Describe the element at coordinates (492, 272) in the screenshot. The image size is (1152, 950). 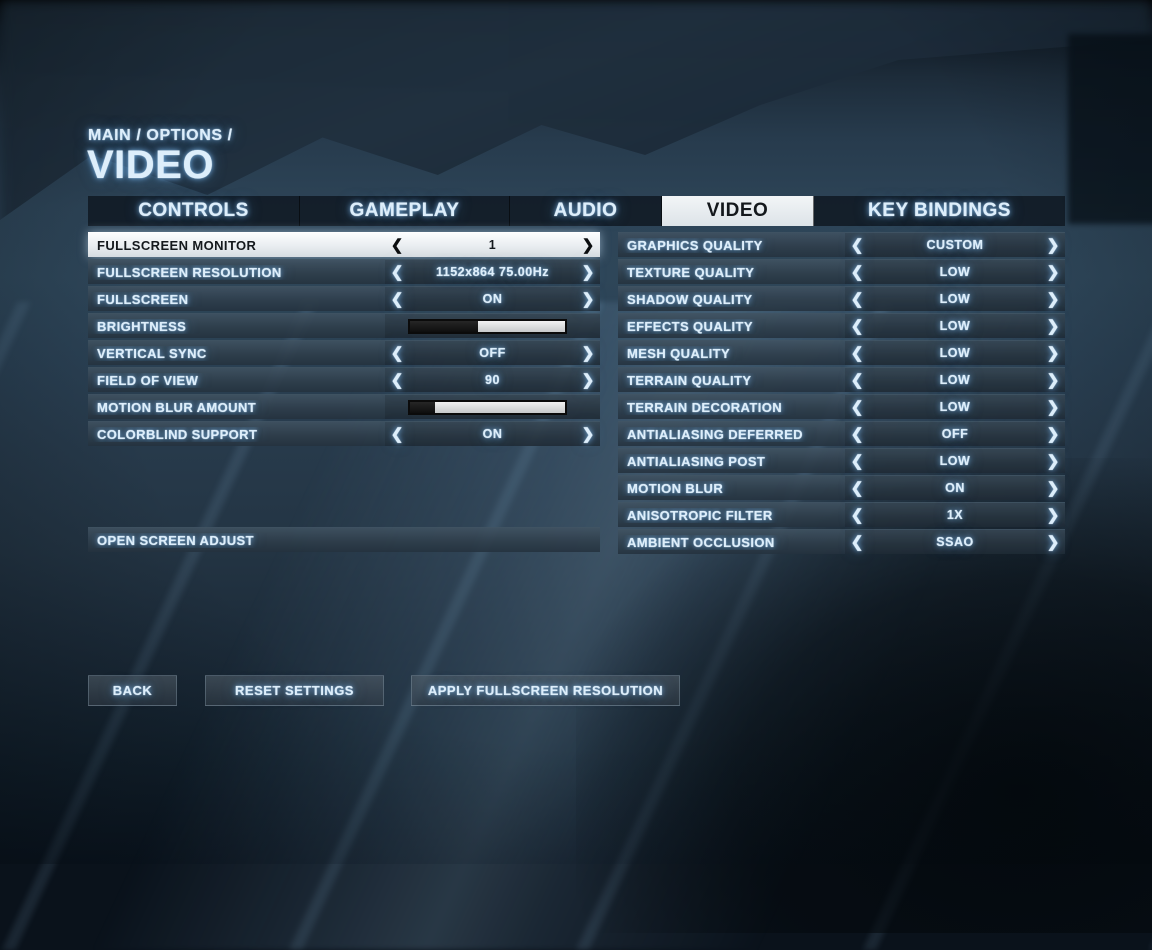
I see `value-selector: ❮ 1152x864 75.00Hz ❯` at that location.